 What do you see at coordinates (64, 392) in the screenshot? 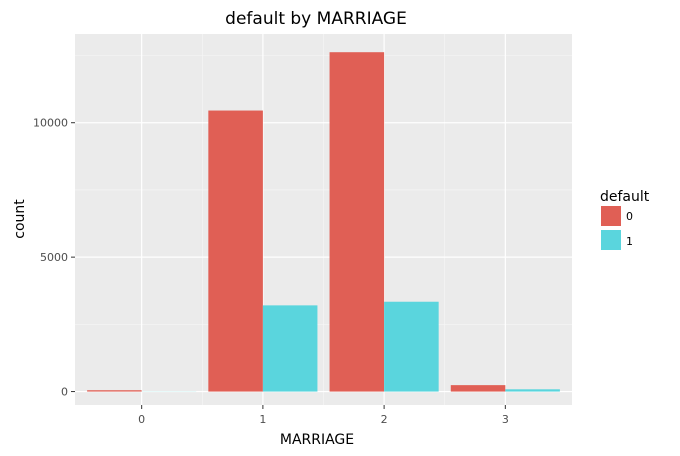
I see `y-tick-label: 0` at bounding box center [64, 392].